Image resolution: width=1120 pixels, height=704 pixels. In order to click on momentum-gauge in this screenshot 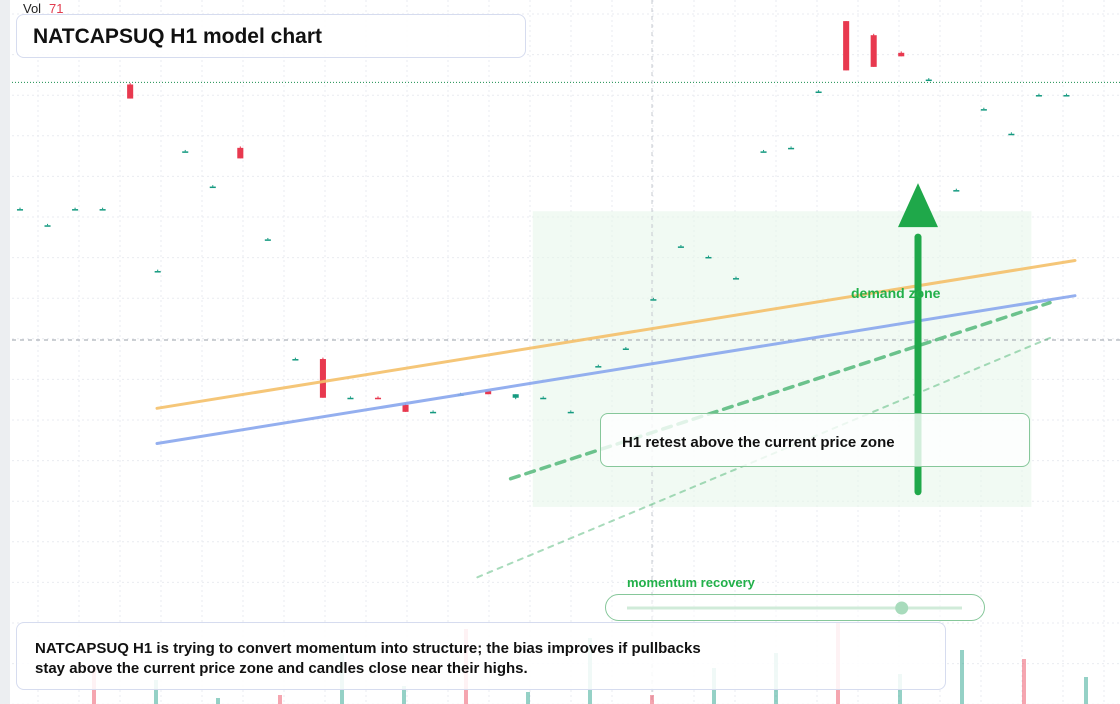, I will do `click(795, 607)`.